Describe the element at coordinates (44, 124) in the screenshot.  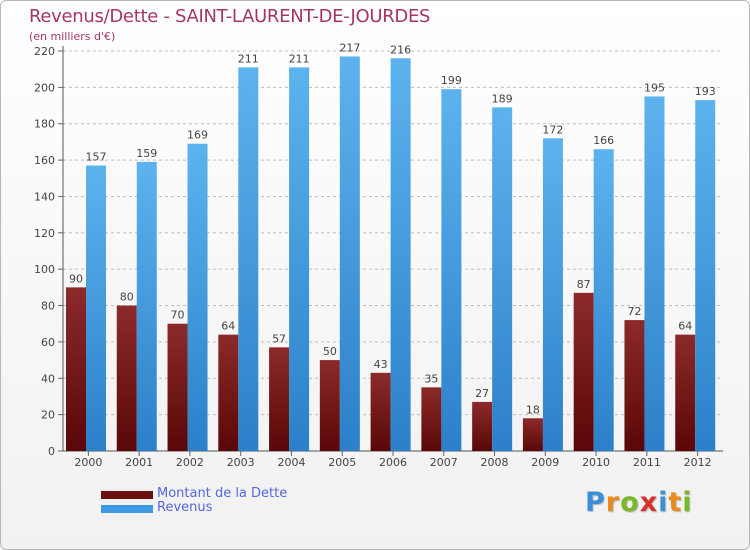
I see `y-tick-label: 180` at that location.